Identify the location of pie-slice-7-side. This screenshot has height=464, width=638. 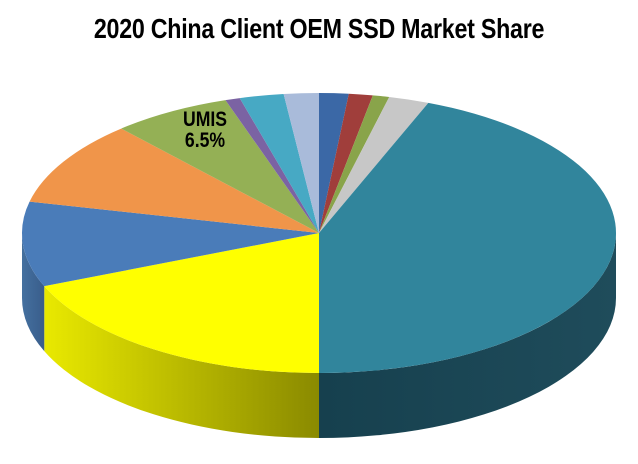
(33, 292).